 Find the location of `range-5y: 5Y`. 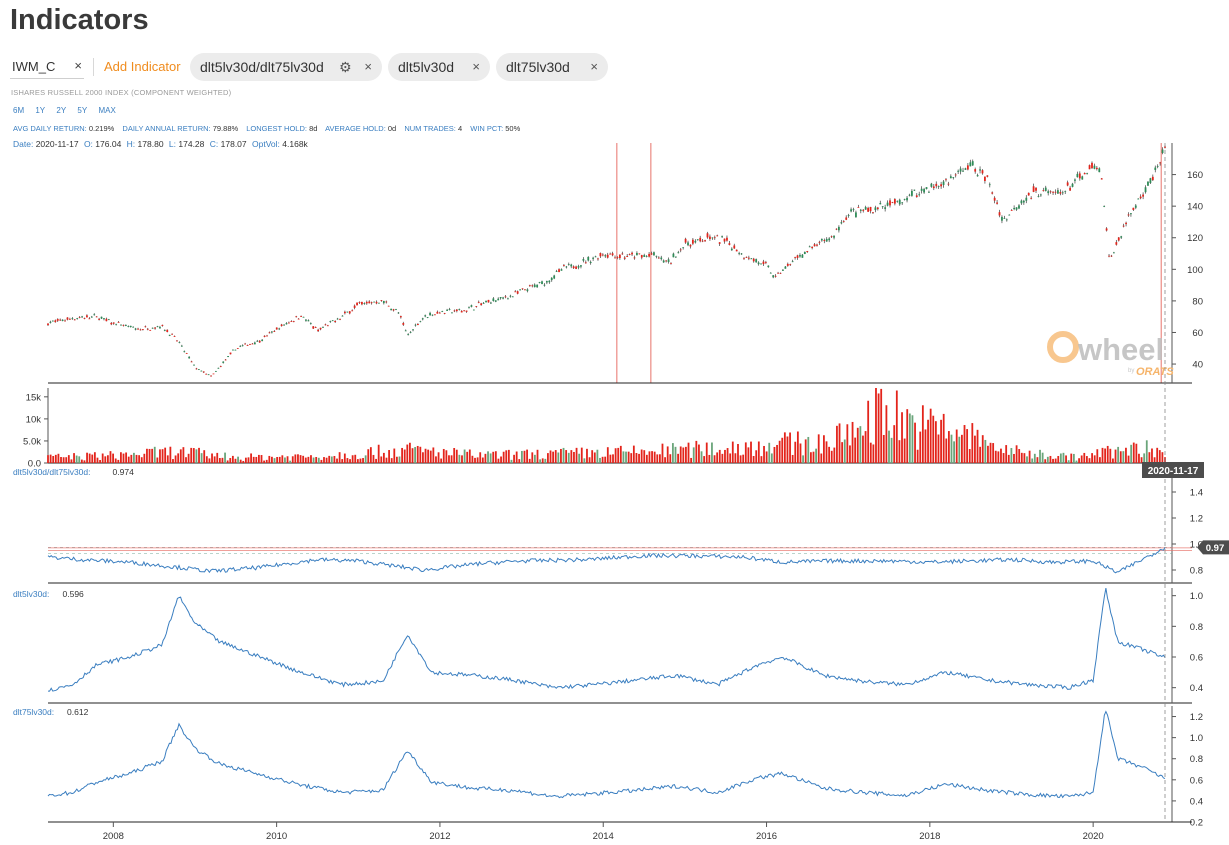

range-5y: 5Y is located at coordinates (82, 110).